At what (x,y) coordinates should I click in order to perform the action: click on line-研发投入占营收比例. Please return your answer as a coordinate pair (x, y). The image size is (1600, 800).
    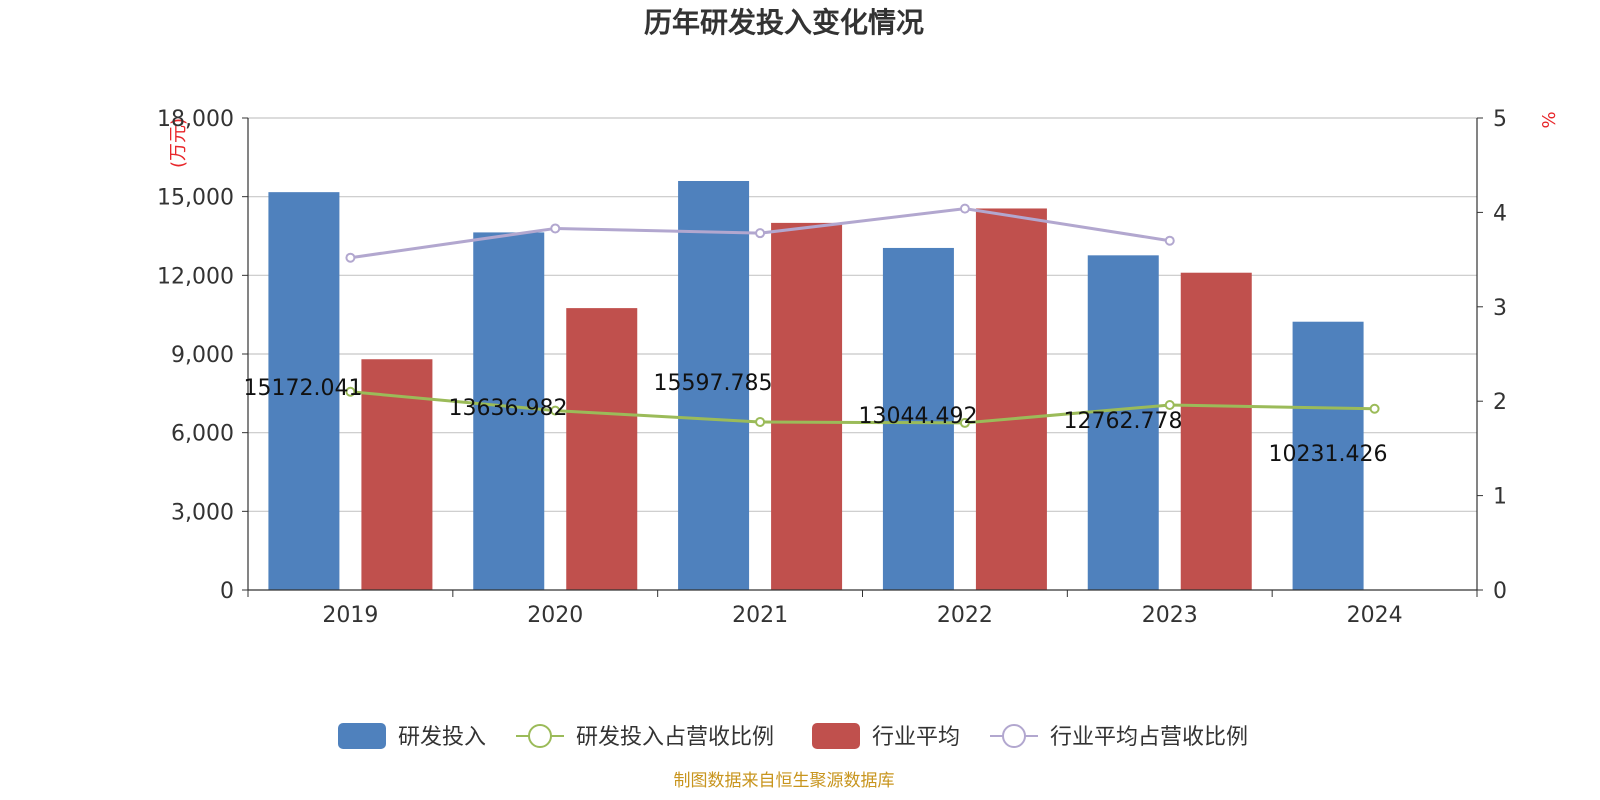
    Looking at the image, I should click on (862, 407).